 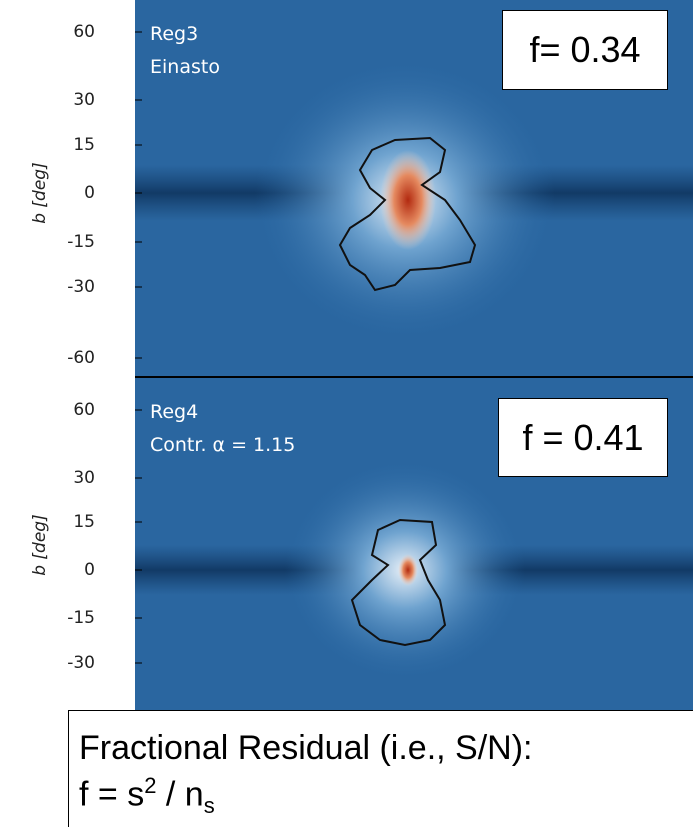 I want to click on y-tick-label: -60, so click(x=81, y=358).